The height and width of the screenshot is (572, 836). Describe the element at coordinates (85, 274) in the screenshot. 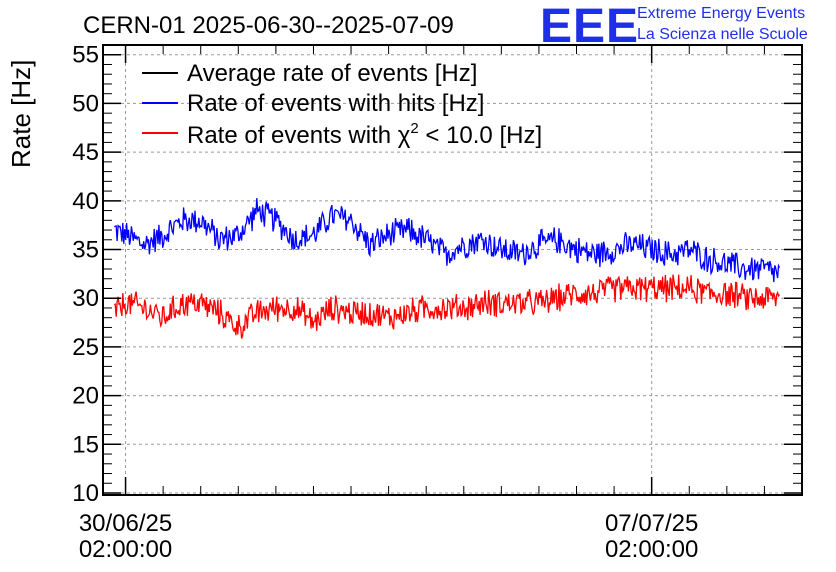

I see `y-tick-labels: 10 15 20 25 30 35 40 45 50 55` at that location.